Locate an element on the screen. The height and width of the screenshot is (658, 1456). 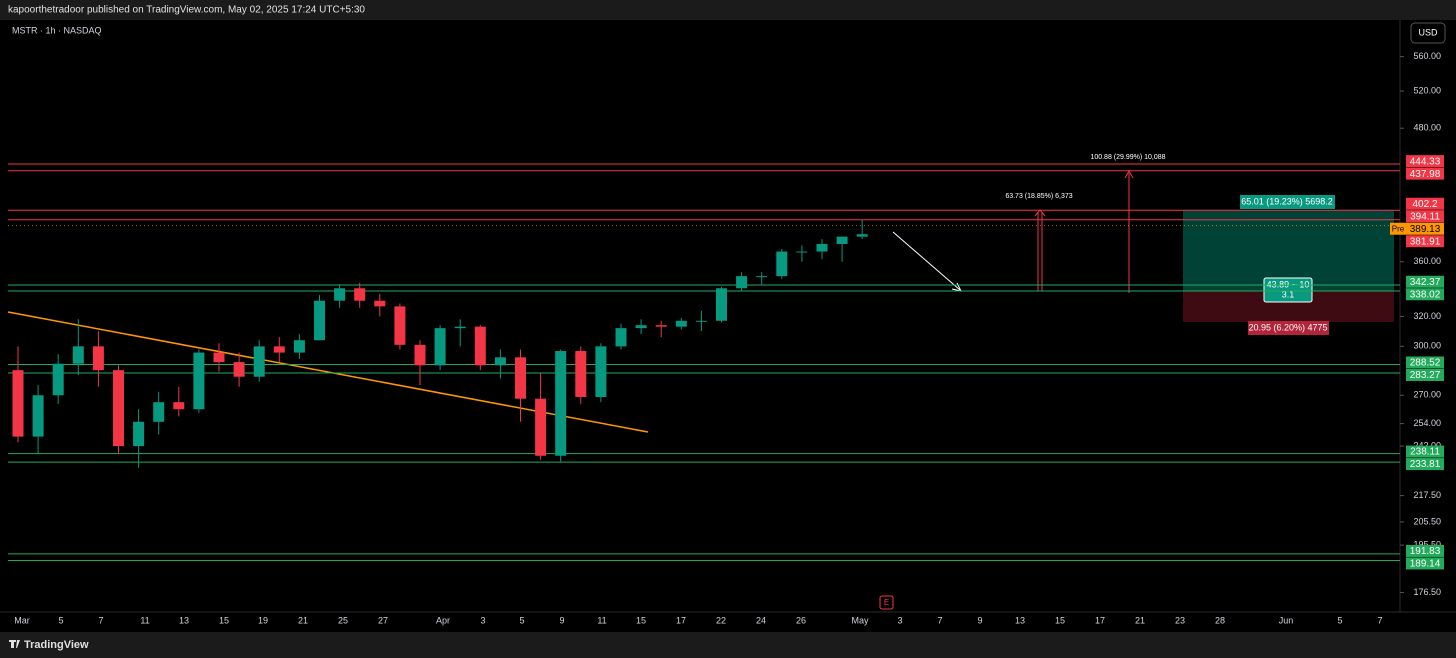
symbol: MSTR · 1h · NASDAQ is located at coordinates (57, 30).